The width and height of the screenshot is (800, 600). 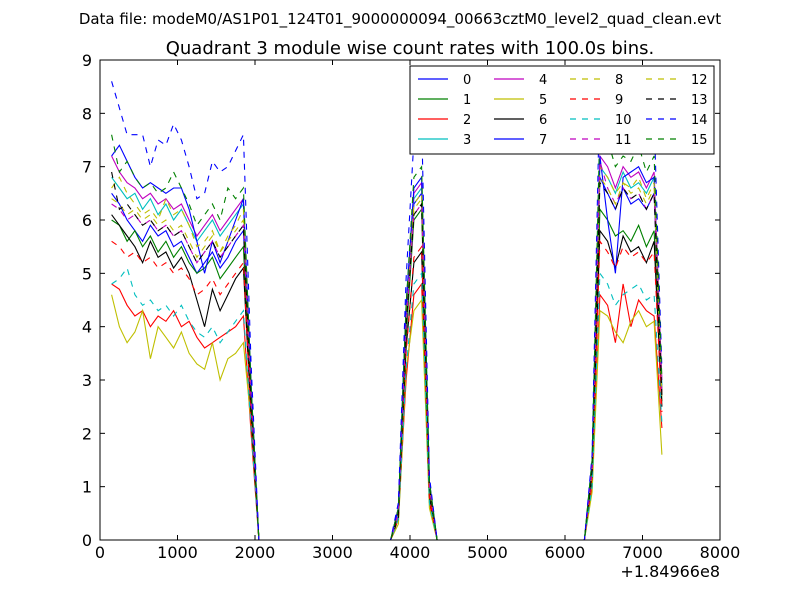 I want to click on legend-label-4: 4, so click(x=543, y=80).